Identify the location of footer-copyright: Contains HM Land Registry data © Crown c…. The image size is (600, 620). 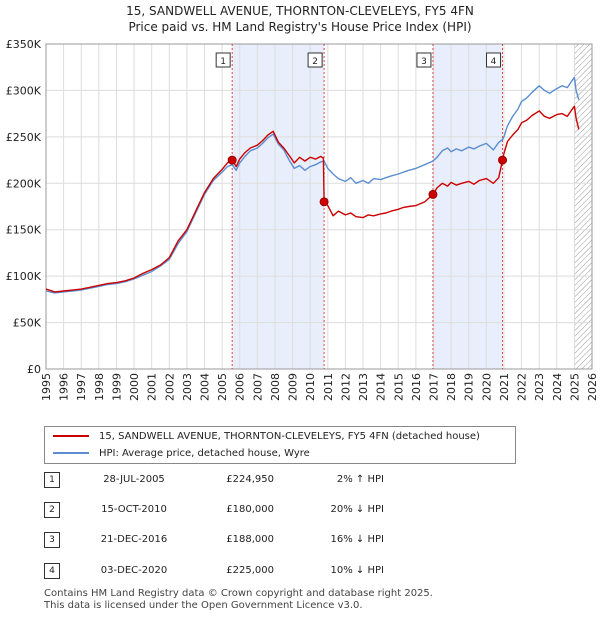
(238, 593).